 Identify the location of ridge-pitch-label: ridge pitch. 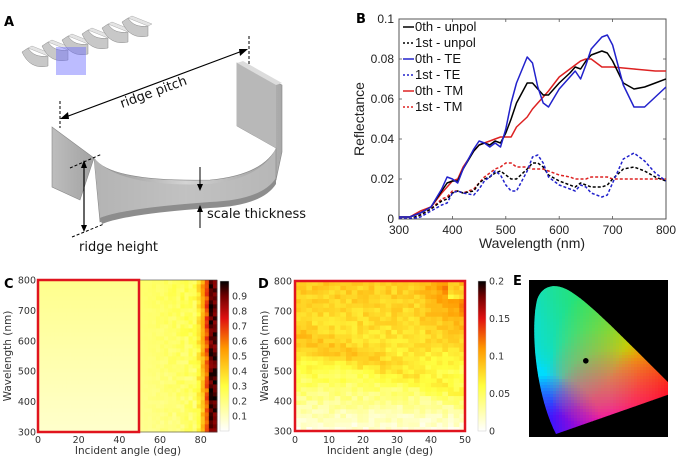
(153, 93).